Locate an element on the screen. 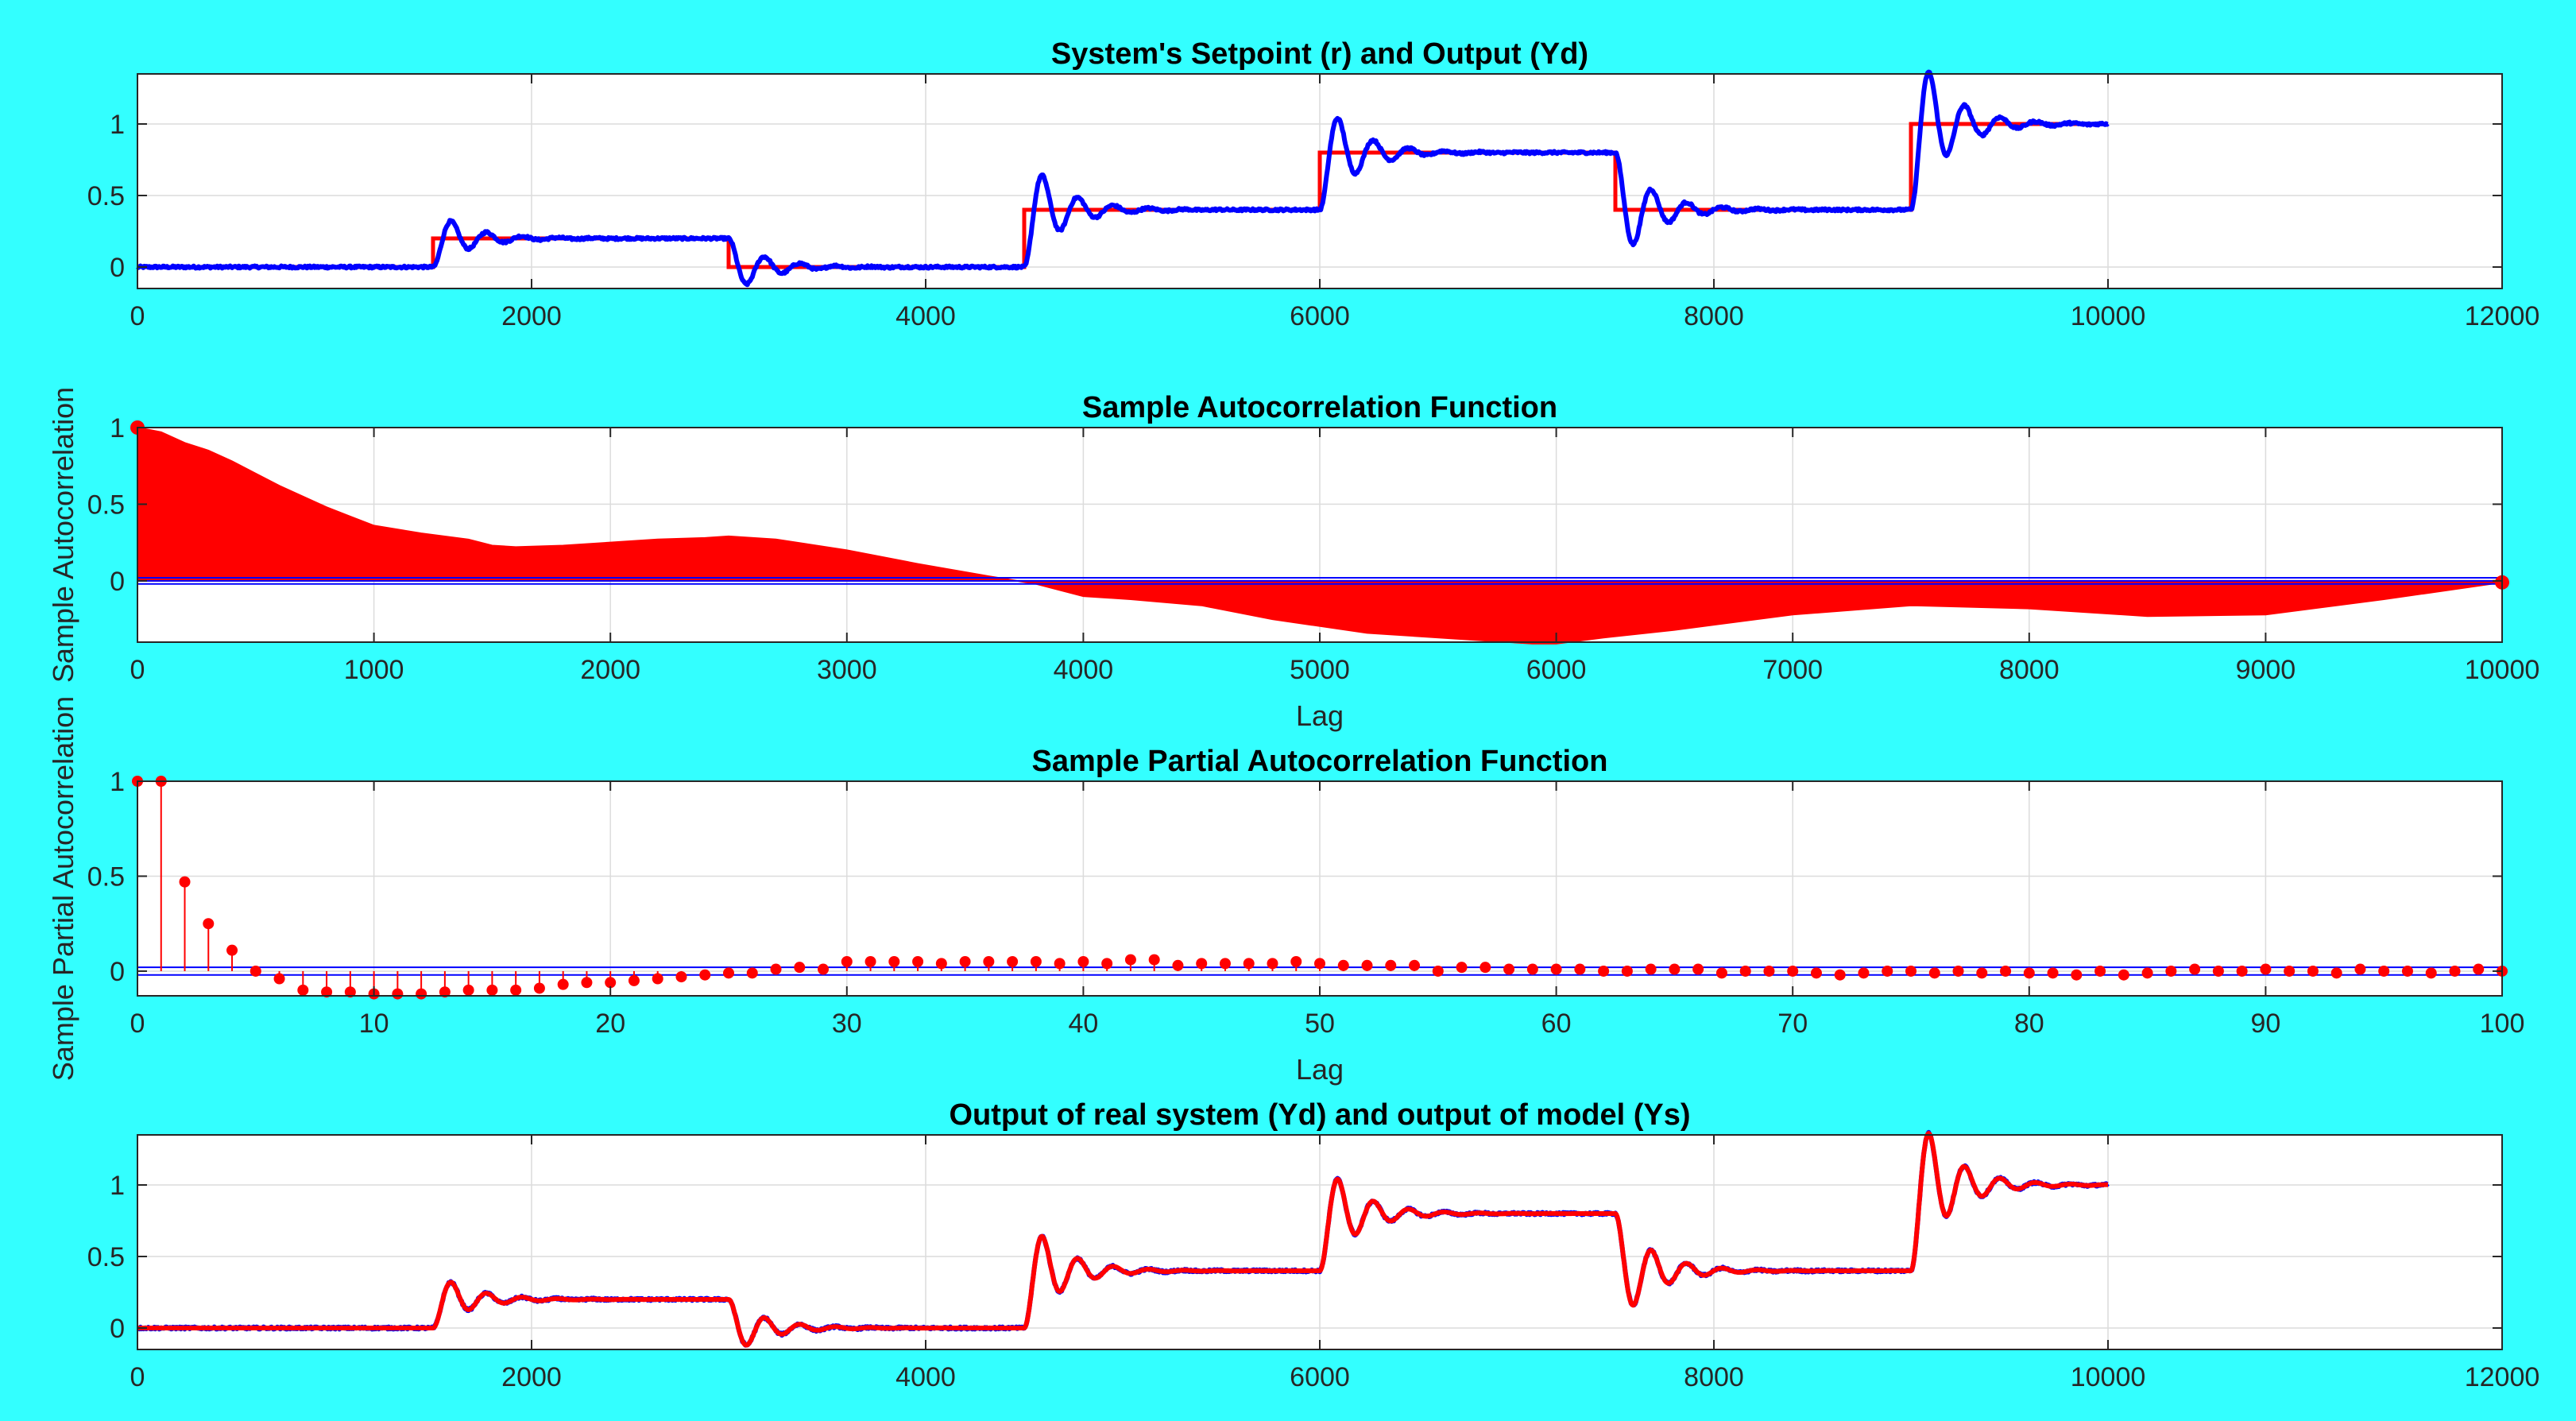  y-tick-label: 1 is located at coordinates (118, 782).